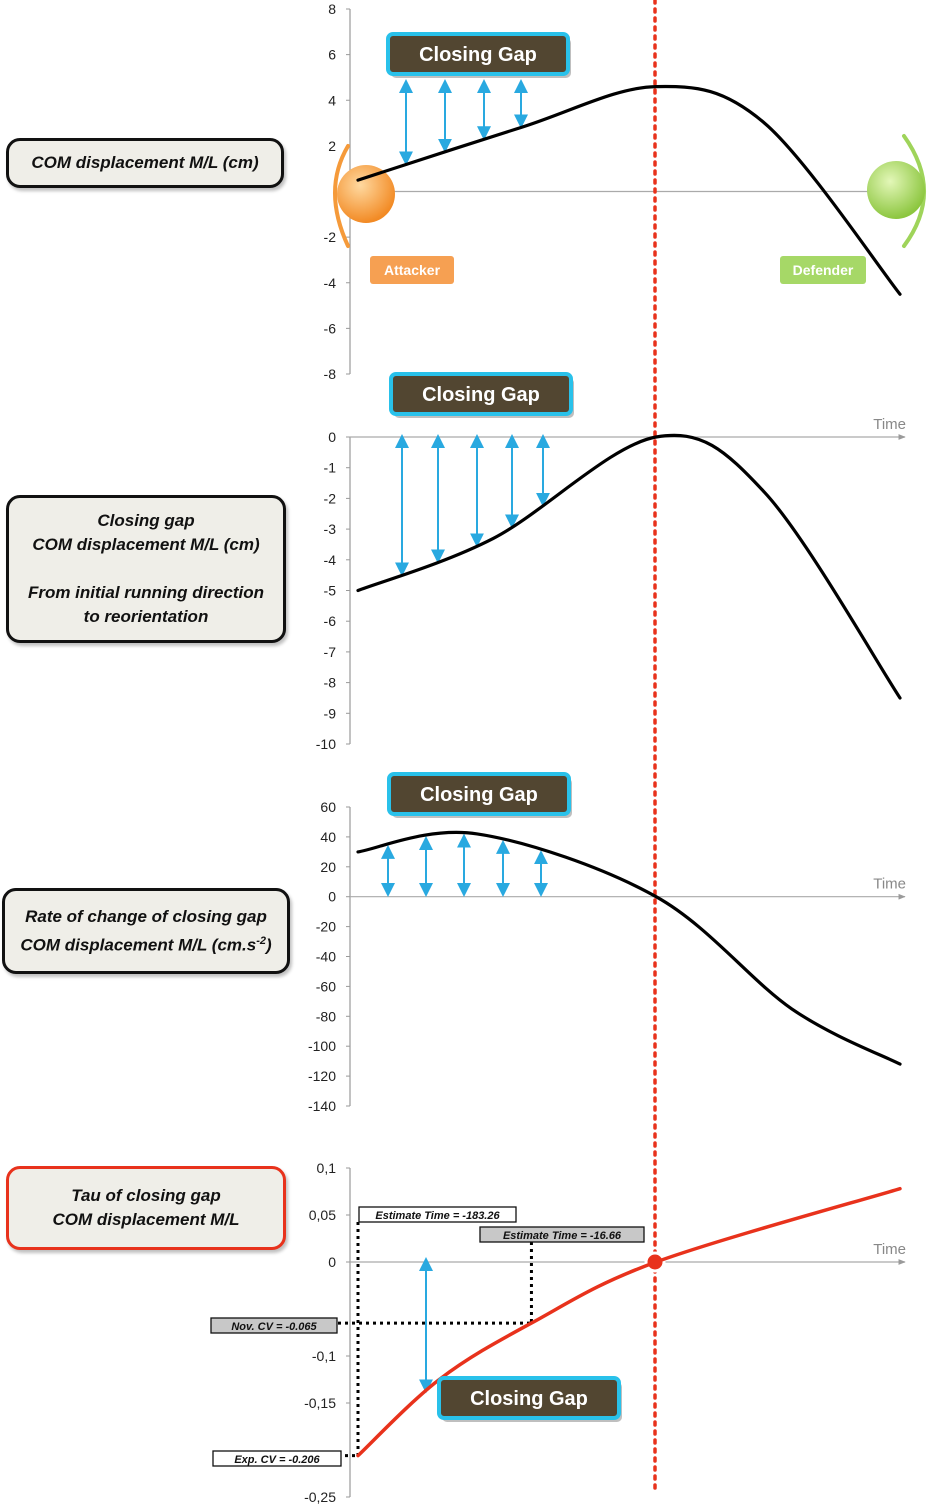 The width and height of the screenshot is (928, 1508). What do you see at coordinates (332, 146) in the screenshot?
I see `panel1-y-tick-label: 2` at bounding box center [332, 146].